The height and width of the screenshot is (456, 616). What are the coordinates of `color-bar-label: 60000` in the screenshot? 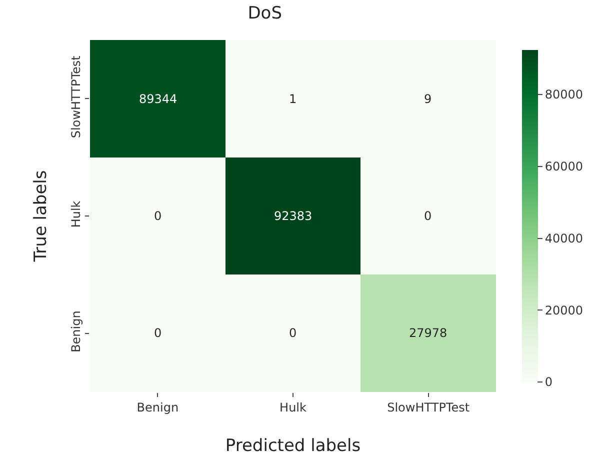 It's located at (564, 167).